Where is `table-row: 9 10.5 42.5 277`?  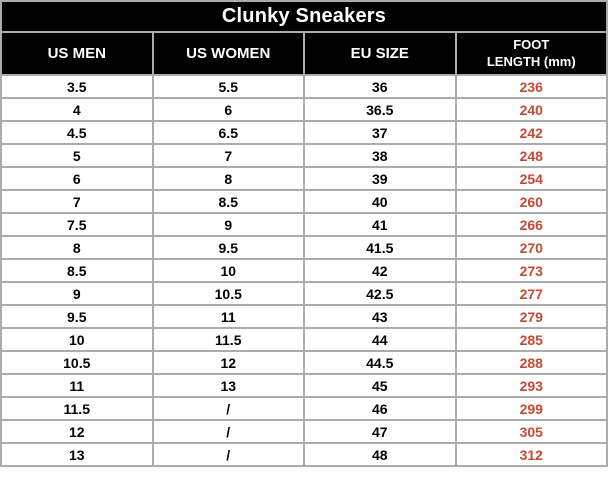
table-row: 9 10.5 42.5 277 is located at coordinates (304, 293).